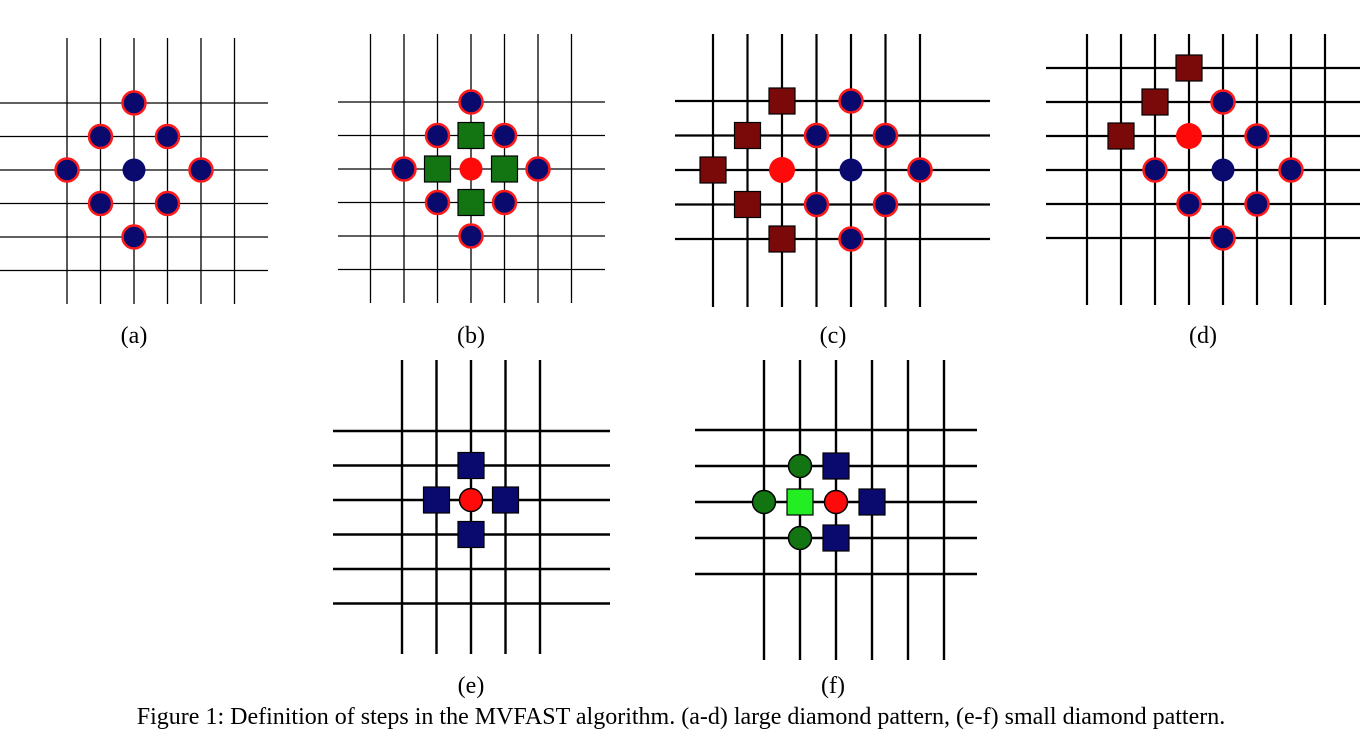 This screenshot has width=1362, height=730. I want to click on markers-b, so click(471, 169).